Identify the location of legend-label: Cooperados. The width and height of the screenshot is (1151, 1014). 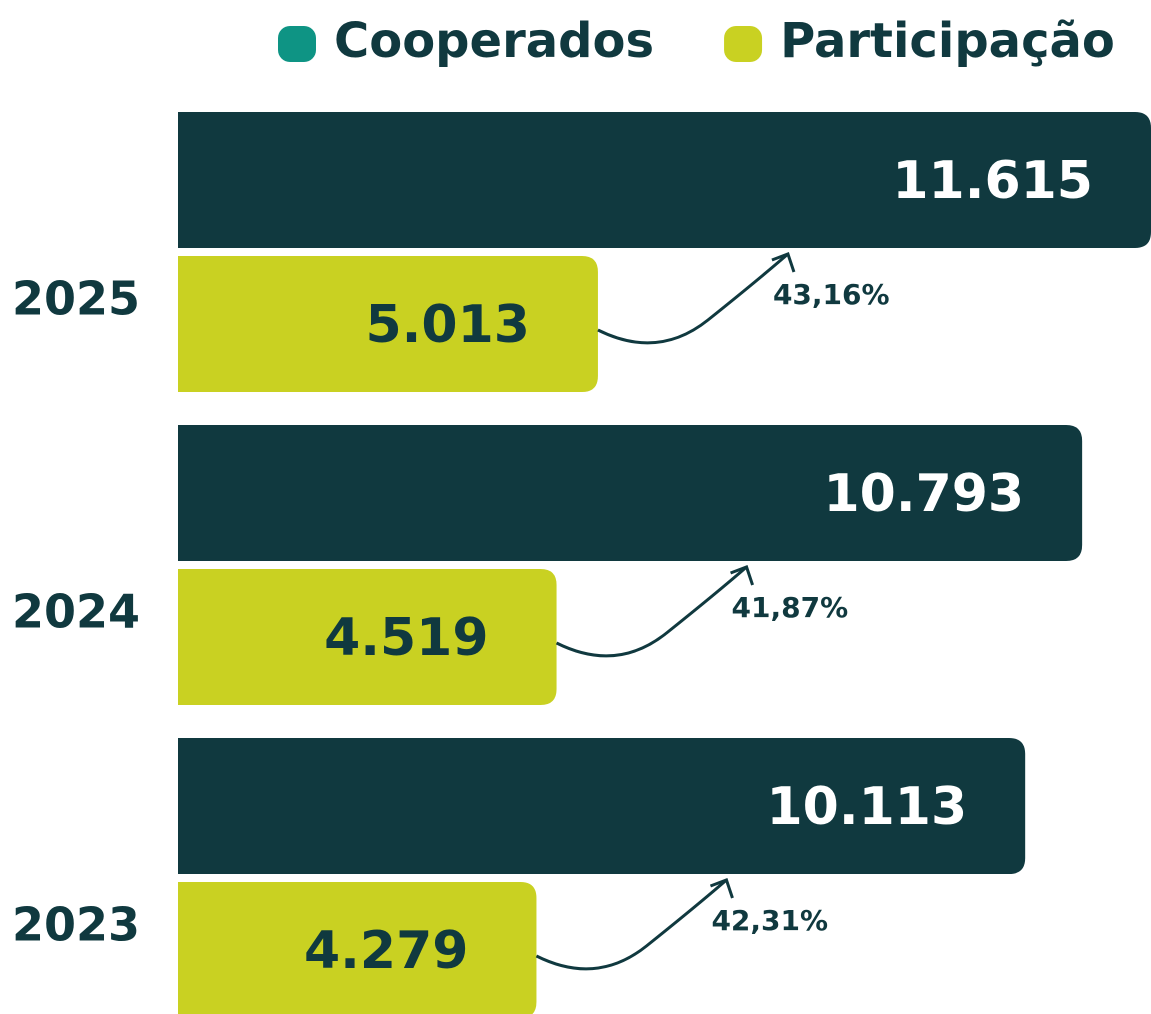
(494, 41).